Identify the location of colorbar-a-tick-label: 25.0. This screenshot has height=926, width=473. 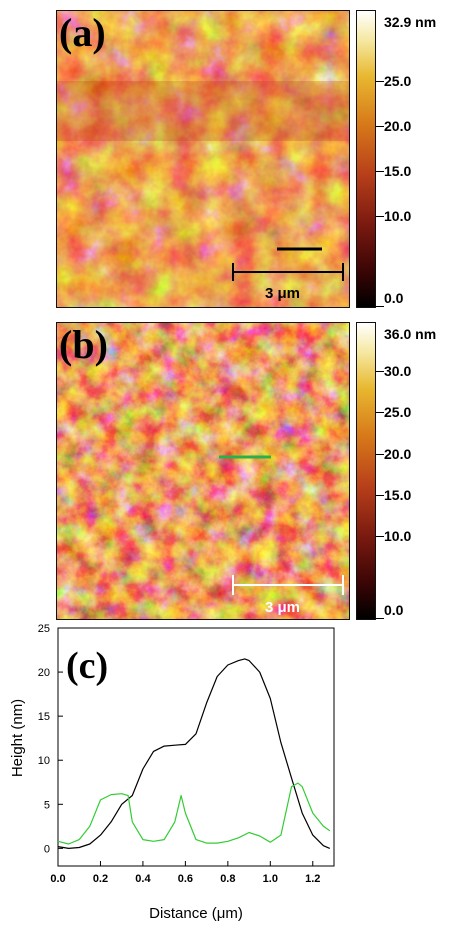
(397, 81).